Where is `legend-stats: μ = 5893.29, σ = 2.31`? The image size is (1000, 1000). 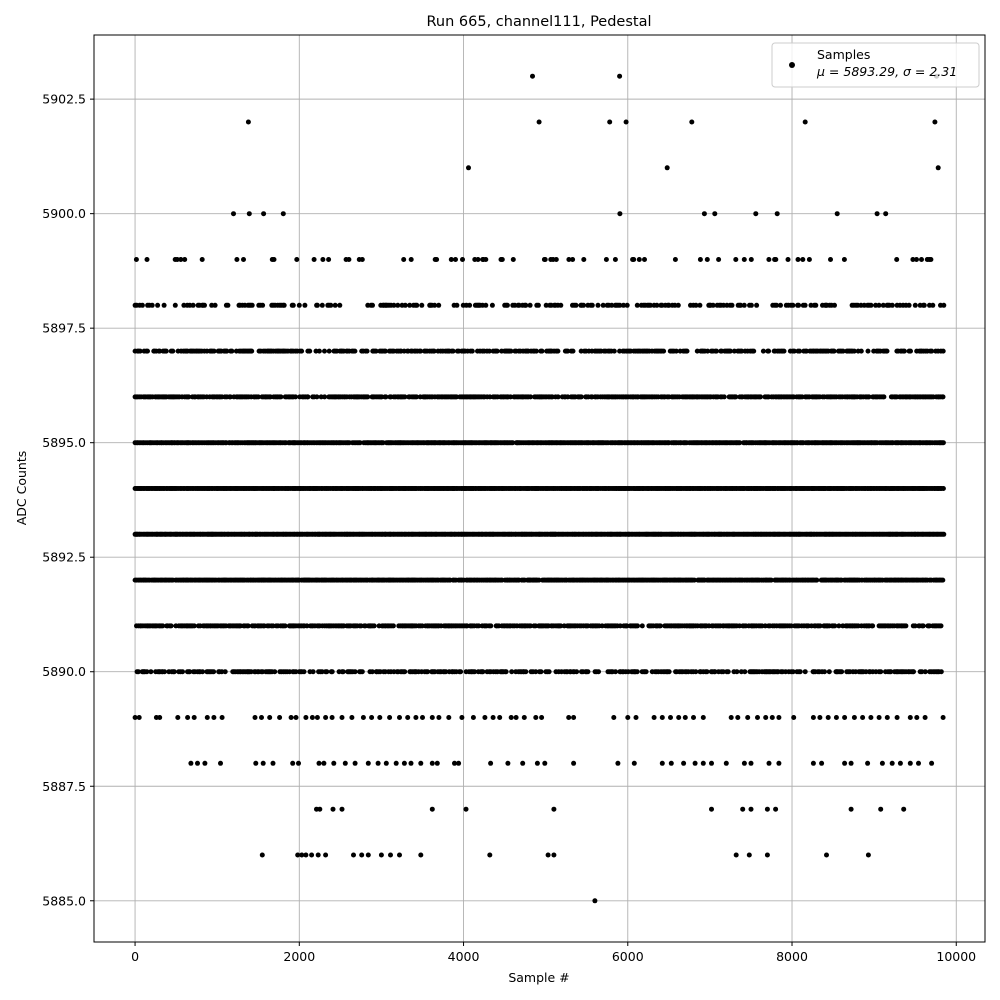
legend-stats: μ = 5893.29, σ = 2.31 is located at coordinates (886, 71).